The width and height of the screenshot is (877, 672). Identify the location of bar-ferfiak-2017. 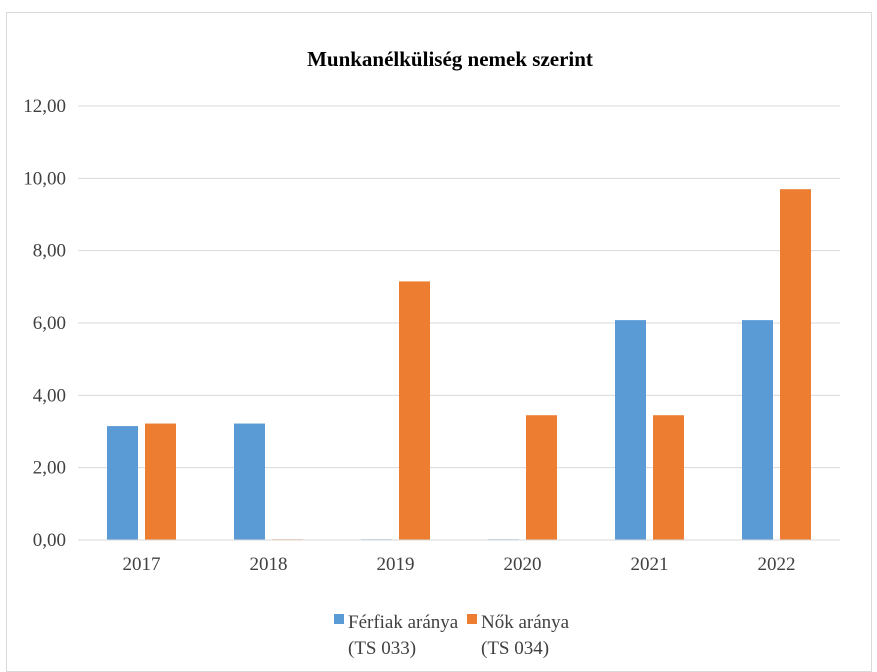
(122, 483).